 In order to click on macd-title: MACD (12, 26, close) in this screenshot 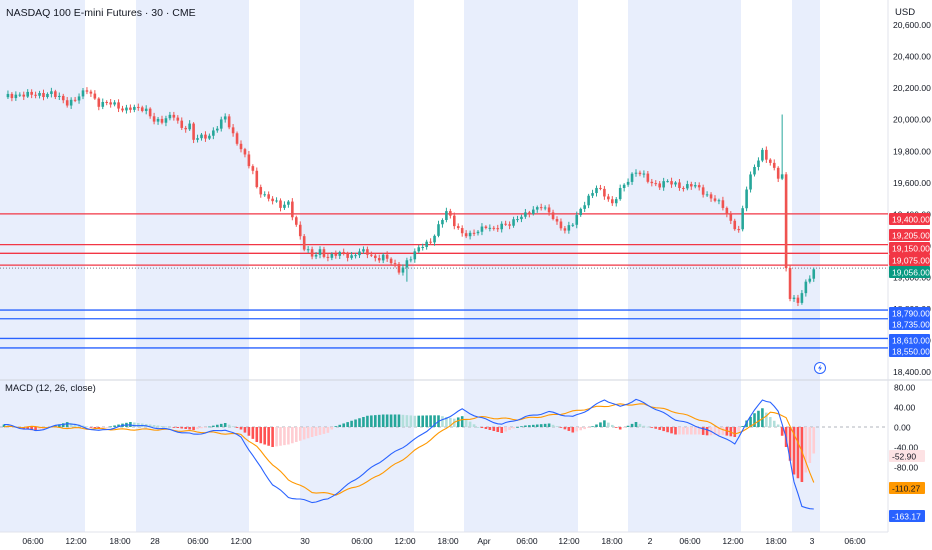, I will do `click(50, 388)`.